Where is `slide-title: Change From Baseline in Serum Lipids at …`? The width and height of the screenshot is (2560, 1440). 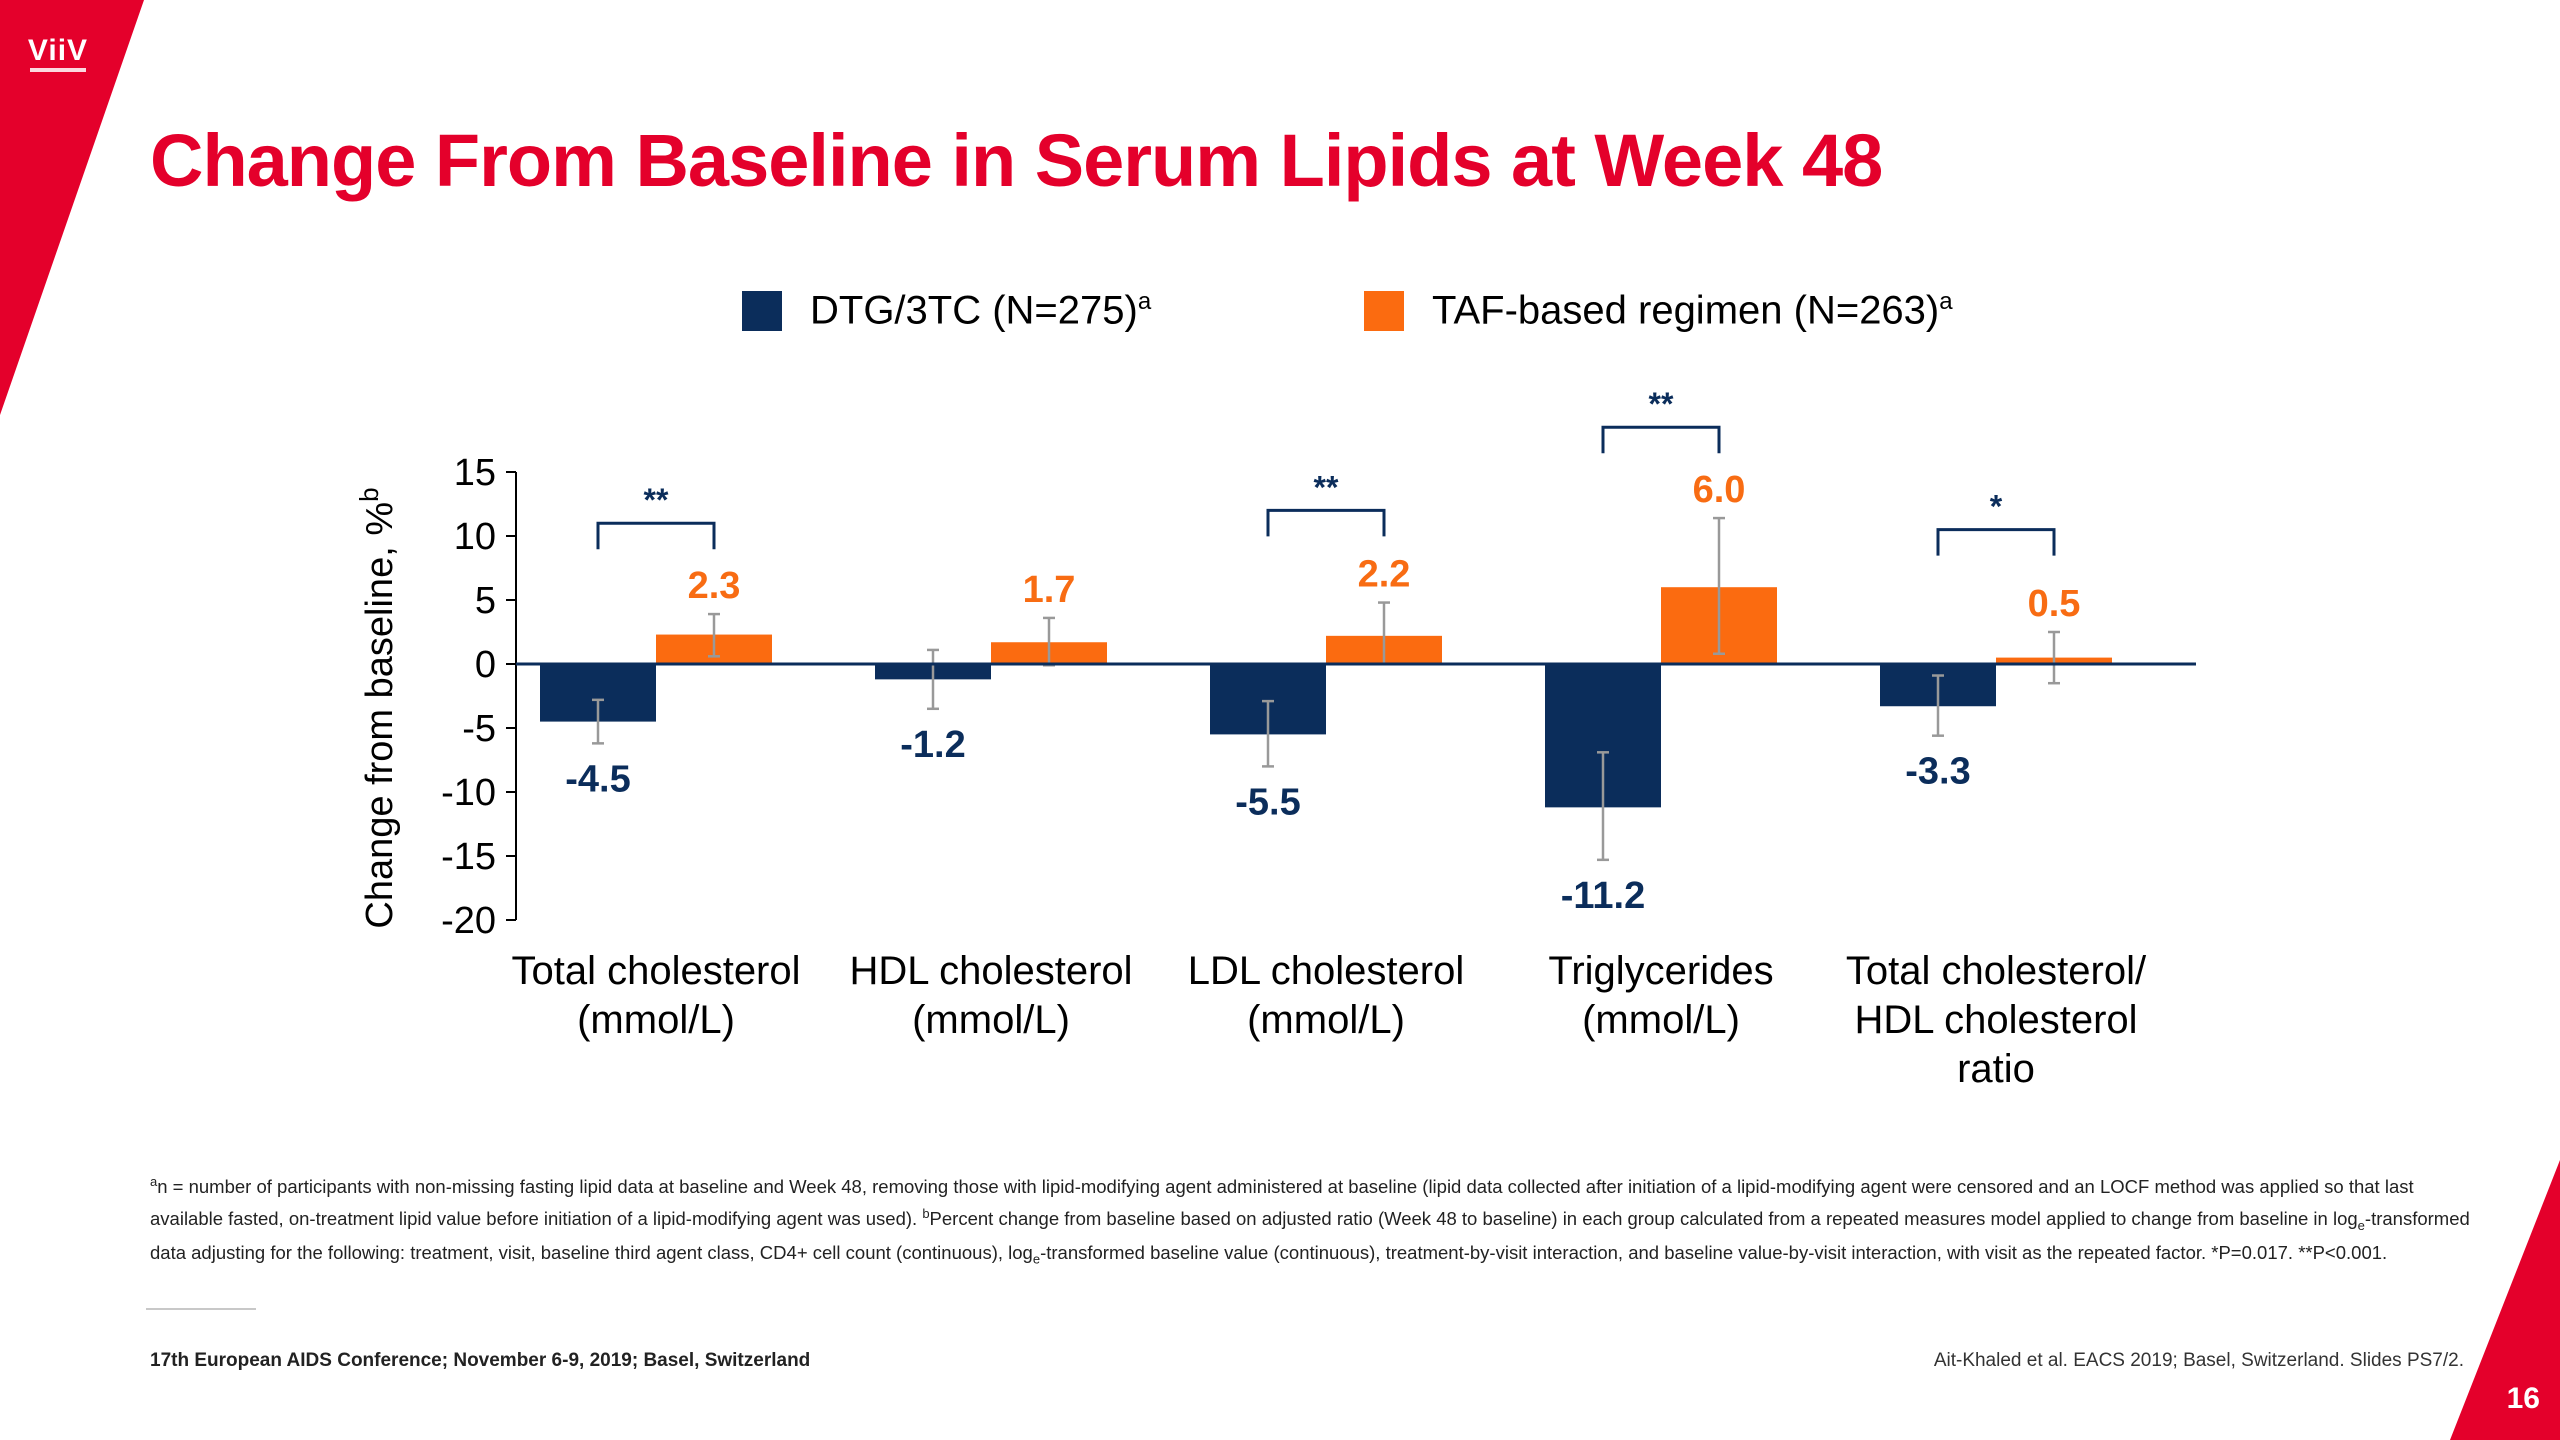 slide-title: Change From Baseline in Serum Lipids at … is located at coordinates (1016, 160).